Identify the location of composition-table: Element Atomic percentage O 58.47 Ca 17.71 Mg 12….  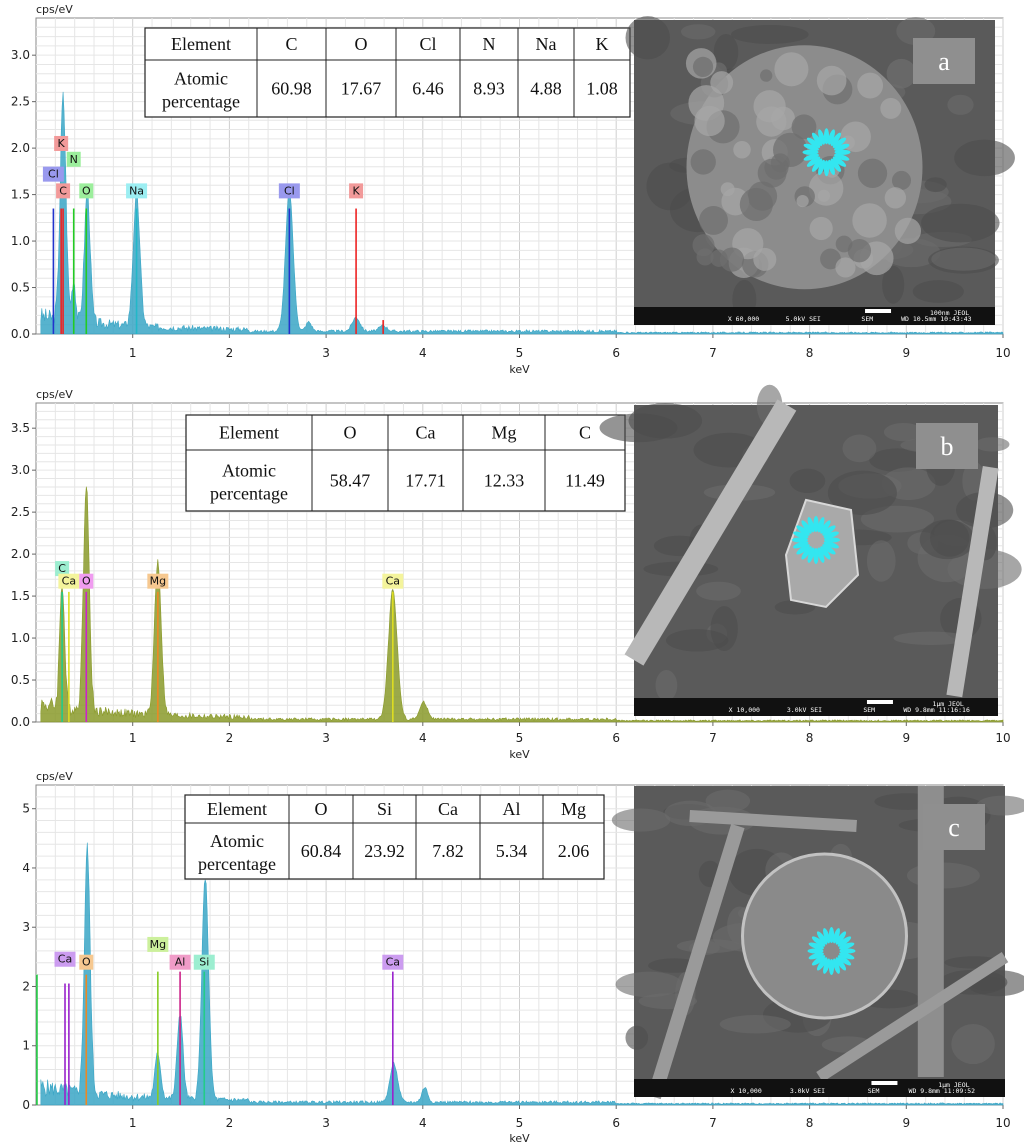
(405, 463).